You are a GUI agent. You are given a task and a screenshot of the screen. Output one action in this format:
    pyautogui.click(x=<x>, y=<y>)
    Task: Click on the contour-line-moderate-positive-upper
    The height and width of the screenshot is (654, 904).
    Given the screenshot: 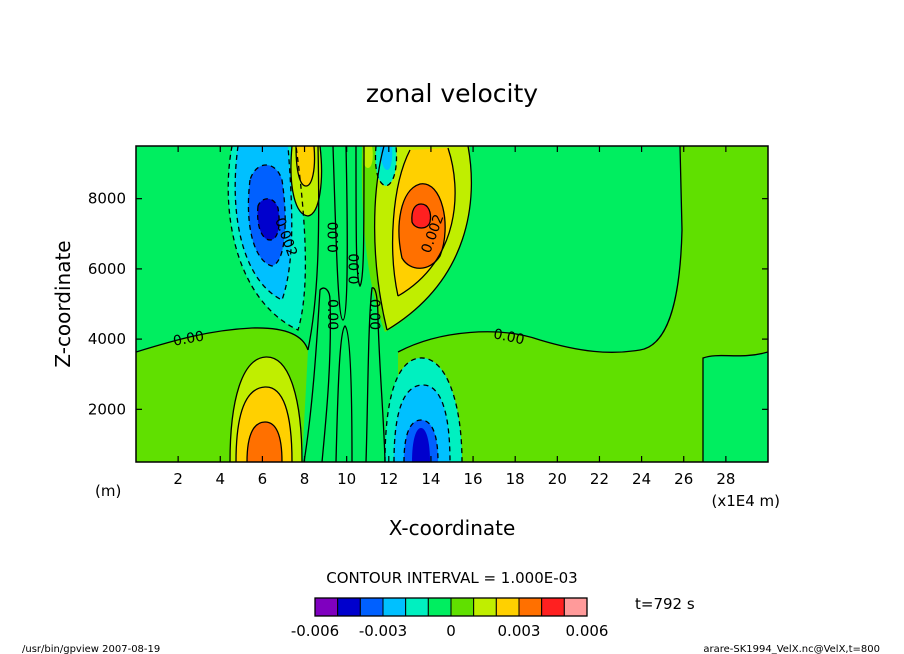 What is the action you would take?
    pyautogui.click(x=424, y=222)
    